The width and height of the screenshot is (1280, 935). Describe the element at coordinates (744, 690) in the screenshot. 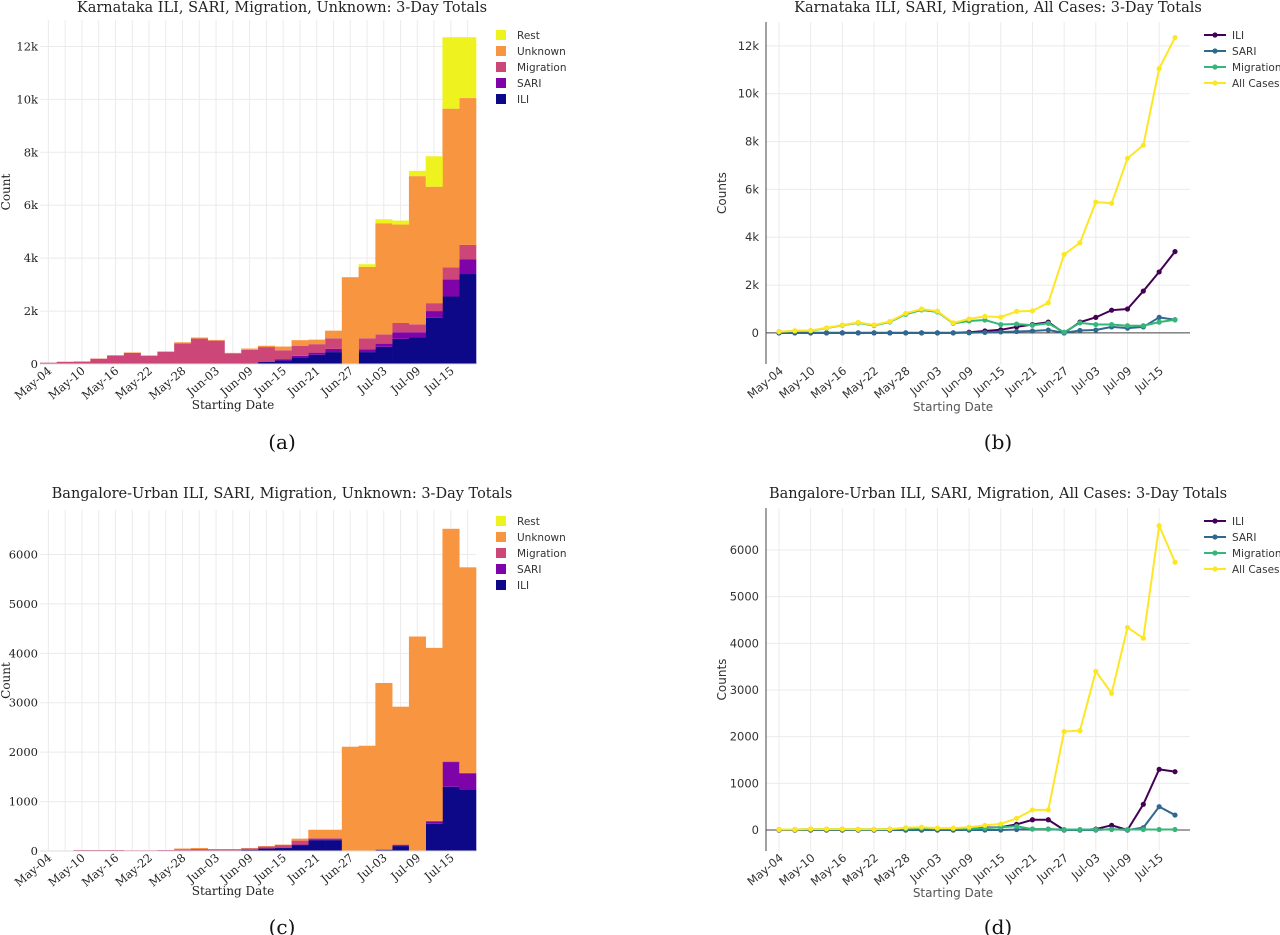

I see `y-tick-label: 3000` at that location.